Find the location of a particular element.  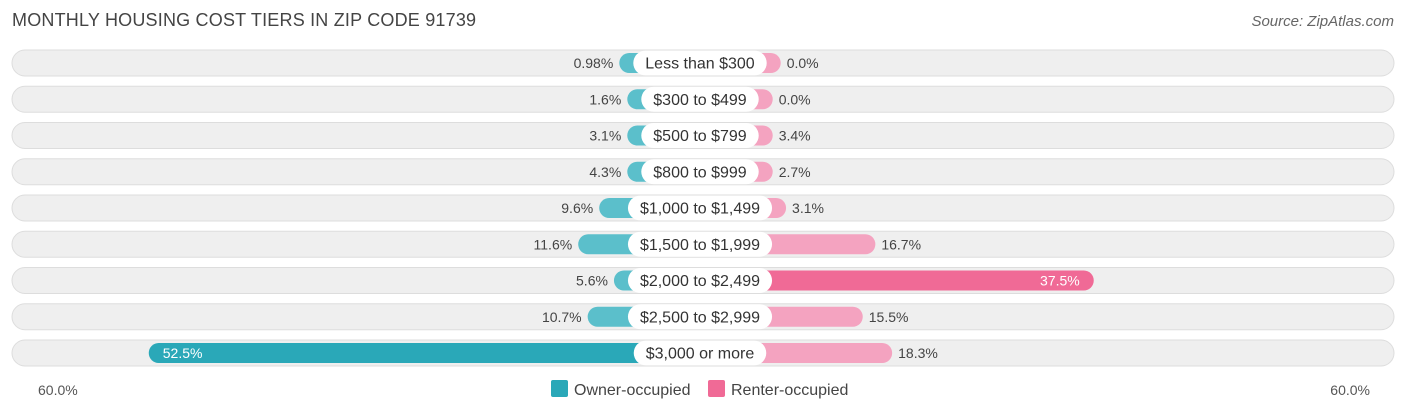

legend-owner-label: Owner-occupied is located at coordinates (632, 390).